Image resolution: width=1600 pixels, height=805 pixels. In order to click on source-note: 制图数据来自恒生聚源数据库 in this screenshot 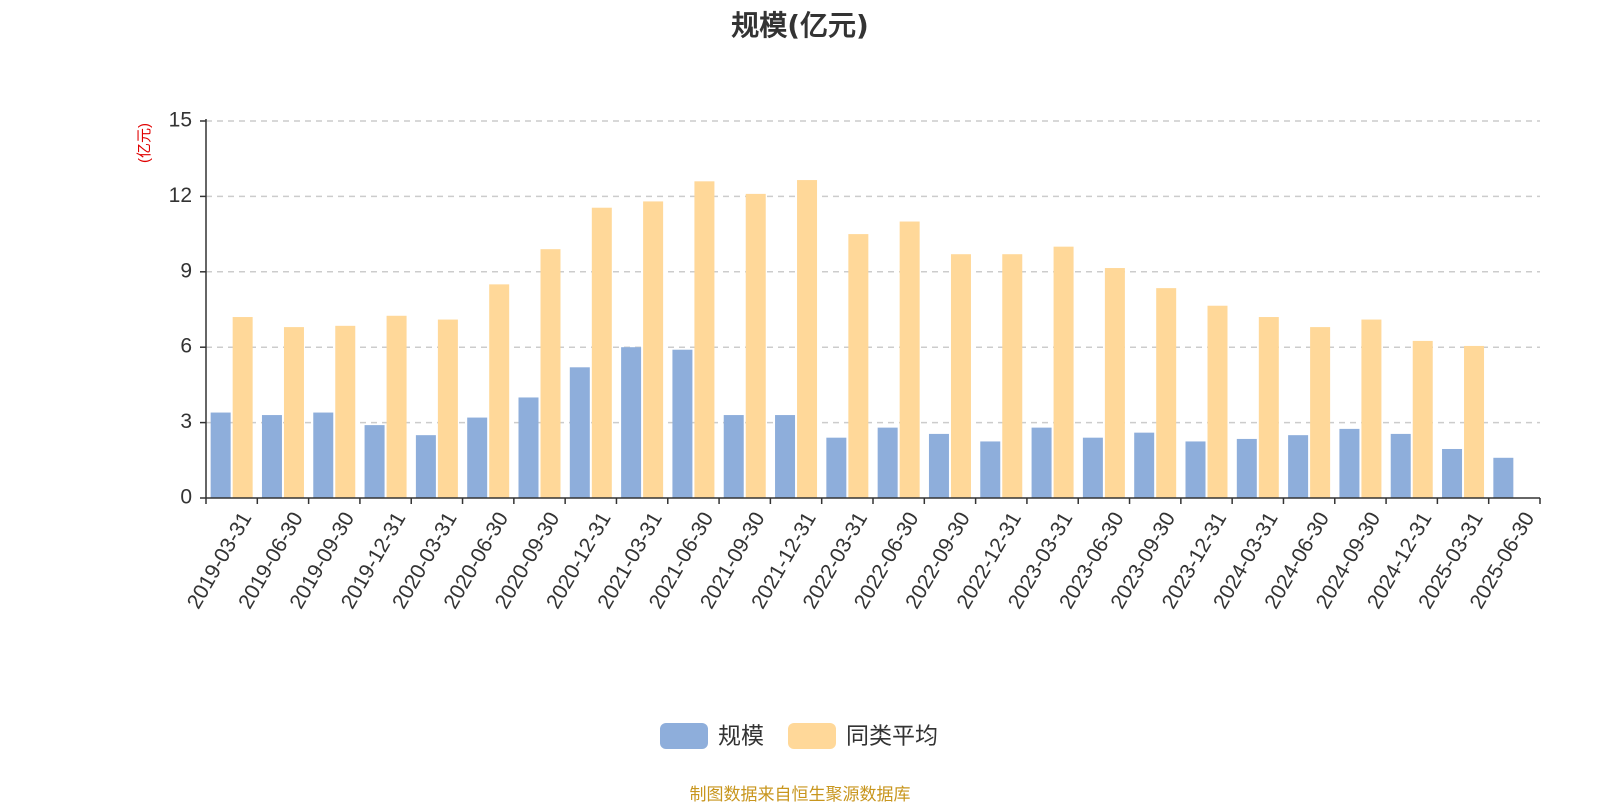, I will do `click(800, 795)`.